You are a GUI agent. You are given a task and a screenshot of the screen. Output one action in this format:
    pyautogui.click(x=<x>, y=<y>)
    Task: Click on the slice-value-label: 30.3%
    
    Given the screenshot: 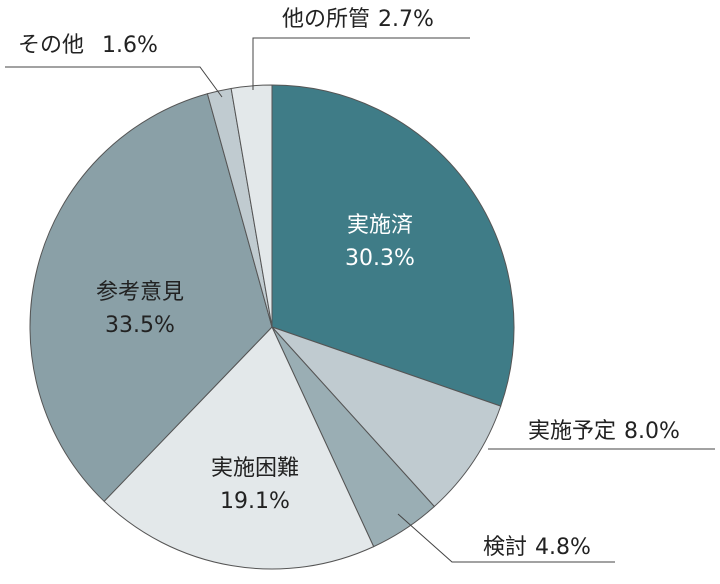 What is the action you would take?
    pyautogui.click(x=380, y=258)
    